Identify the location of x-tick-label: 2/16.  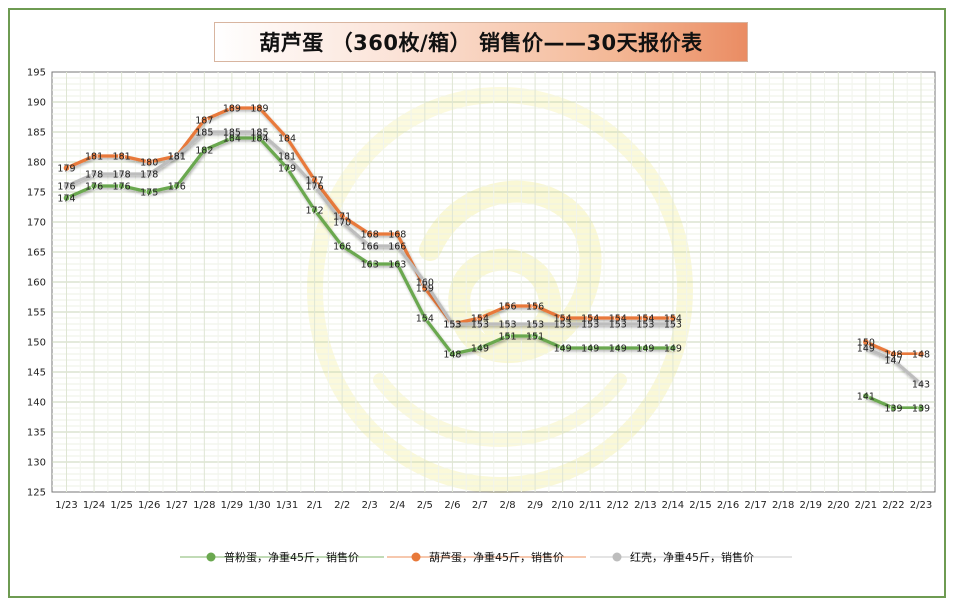
(728, 505).